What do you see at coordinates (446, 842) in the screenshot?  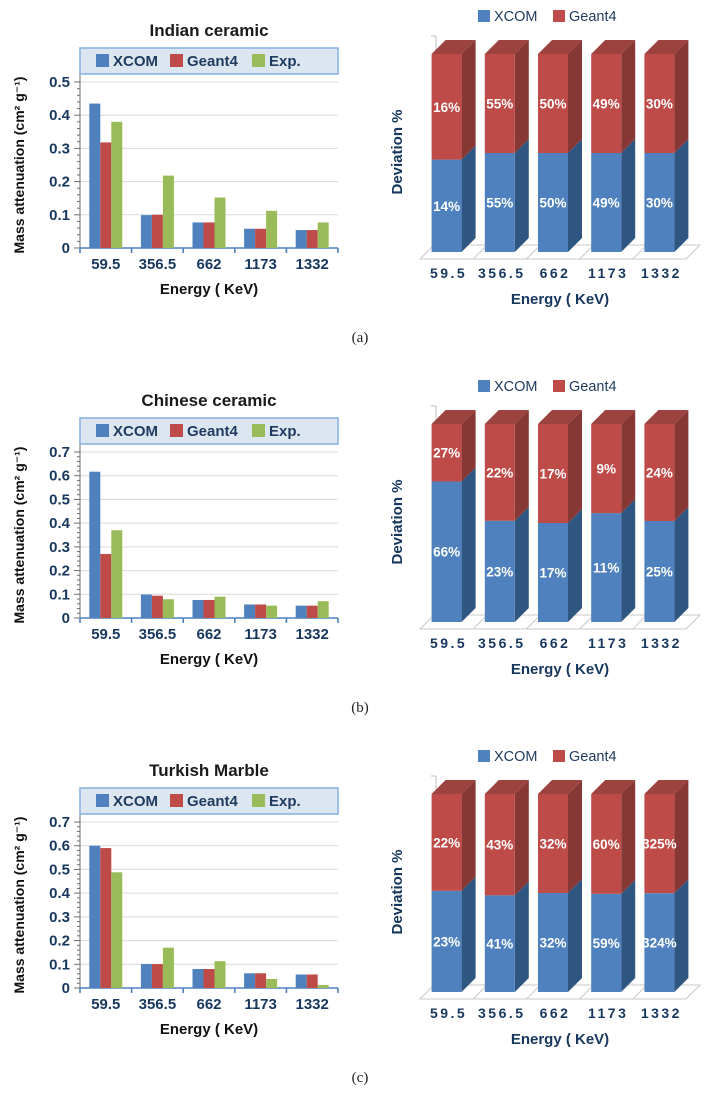 I see `bar-label-geant4: 22%` at bounding box center [446, 842].